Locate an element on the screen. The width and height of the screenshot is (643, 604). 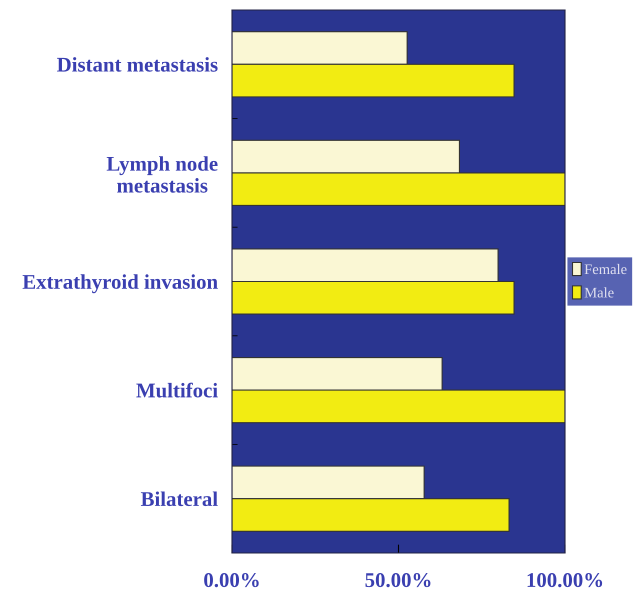
y-tick-label: Distant metastasis is located at coordinates (137, 64).